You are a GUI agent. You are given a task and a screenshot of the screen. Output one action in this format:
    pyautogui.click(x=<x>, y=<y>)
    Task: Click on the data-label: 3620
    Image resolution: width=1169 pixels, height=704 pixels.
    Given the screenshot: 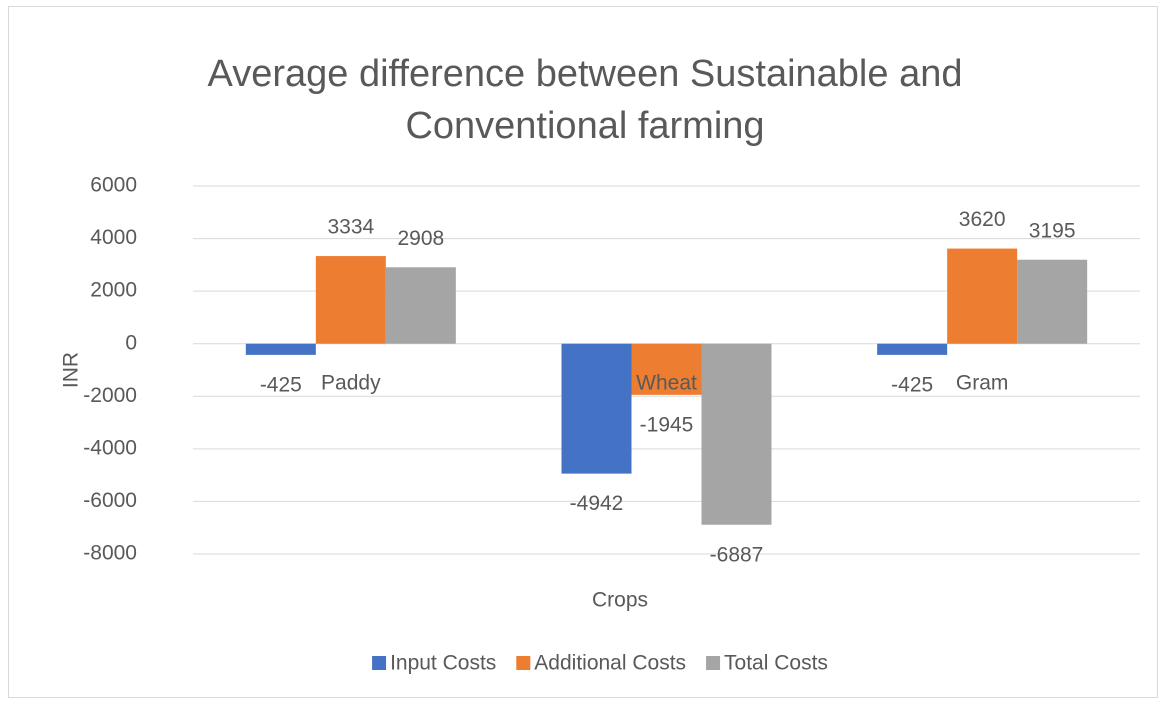 What is the action you would take?
    pyautogui.click(x=982, y=219)
    